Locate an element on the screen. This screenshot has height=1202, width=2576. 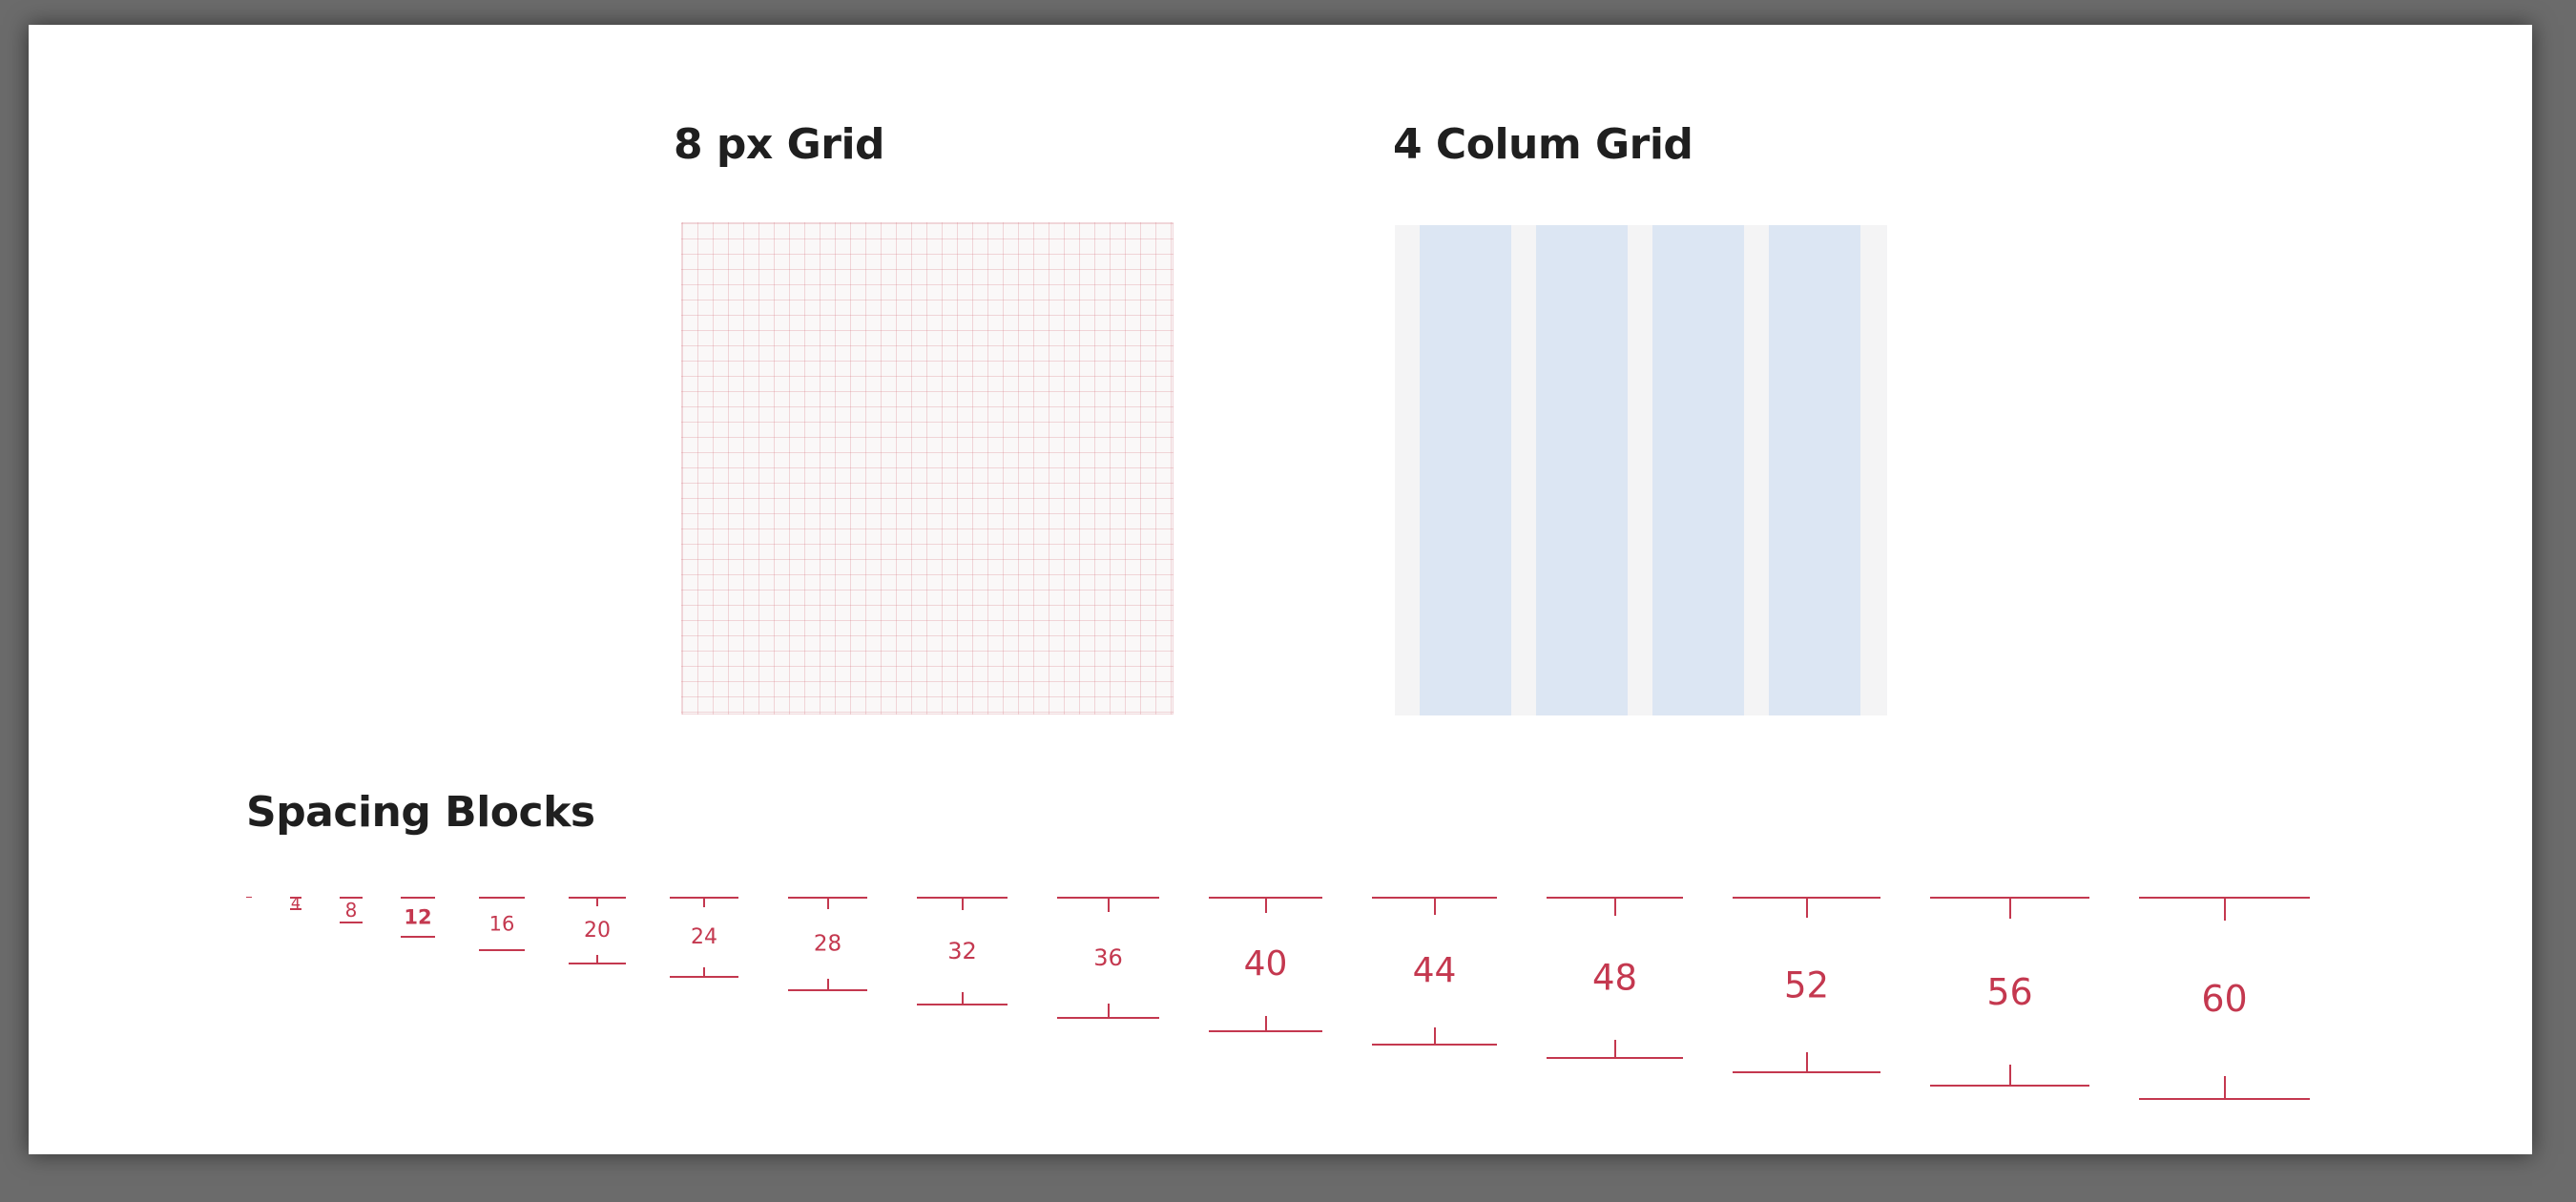
spacing-block-4: 4 is located at coordinates (295, 903).